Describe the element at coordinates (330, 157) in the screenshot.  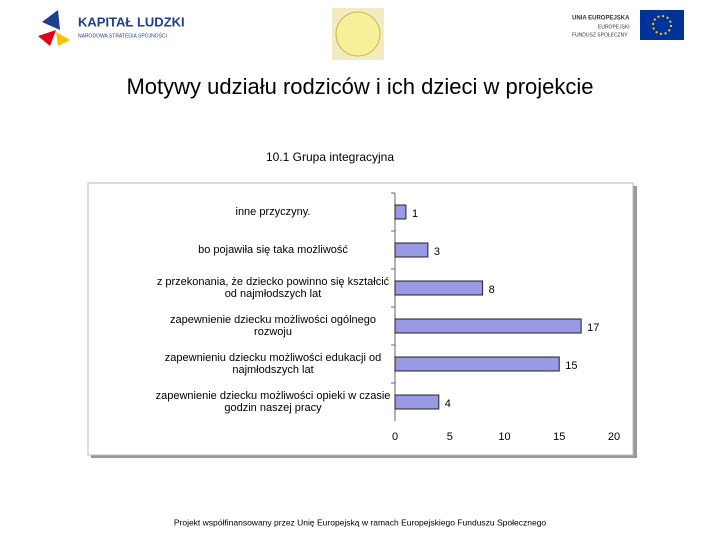
I see `chart-title: 10.1 Grupa integracyjna` at that location.